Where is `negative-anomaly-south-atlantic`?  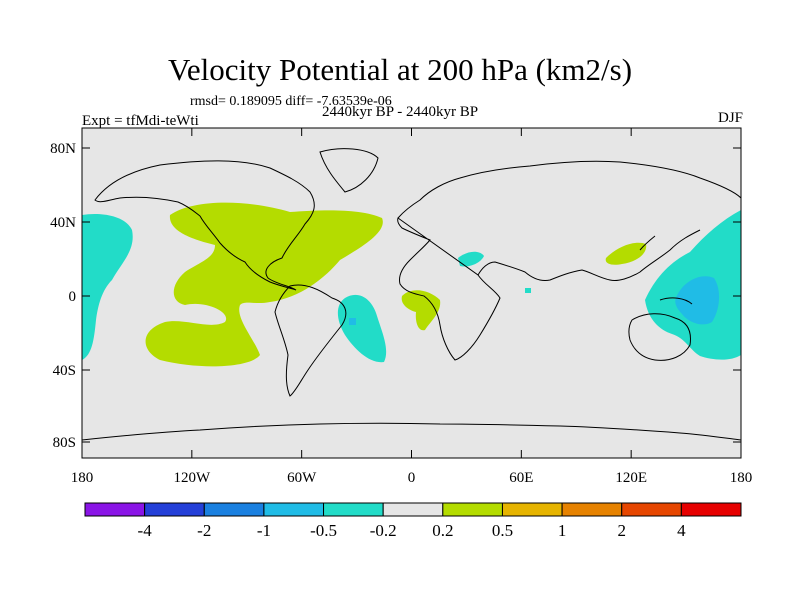
negative-anomaly-south-atlantic is located at coordinates (362, 328).